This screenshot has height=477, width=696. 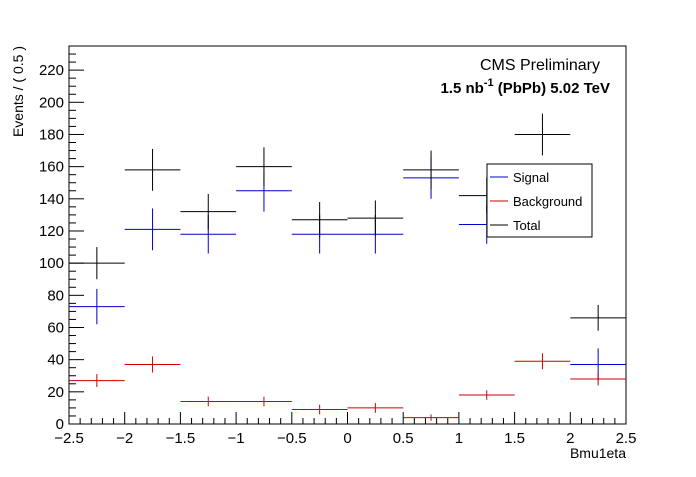 What do you see at coordinates (181, 438) in the screenshot?
I see `x-tick-label: −1.5` at bounding box center [181, 438].